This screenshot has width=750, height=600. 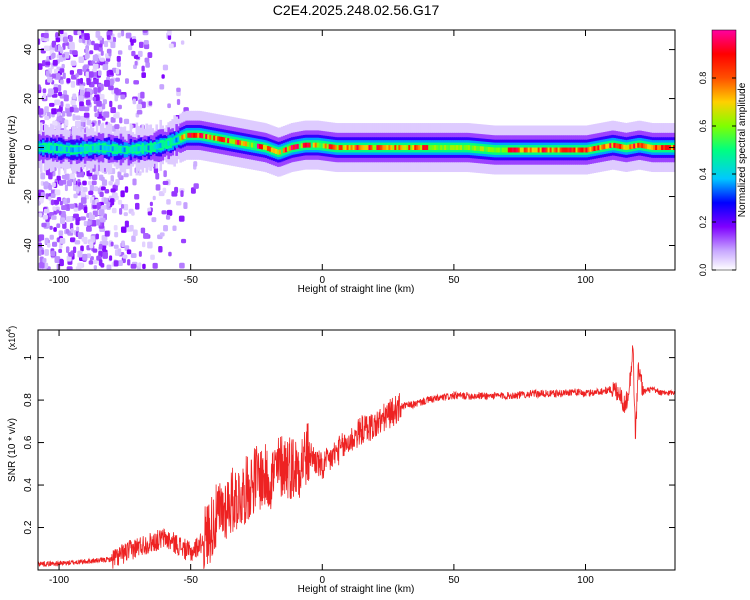 What do you see at coordinates (703, 174) in the screenshot?
I see `colorbar-tick-label: 0.4` at bounding box center [703, 174].